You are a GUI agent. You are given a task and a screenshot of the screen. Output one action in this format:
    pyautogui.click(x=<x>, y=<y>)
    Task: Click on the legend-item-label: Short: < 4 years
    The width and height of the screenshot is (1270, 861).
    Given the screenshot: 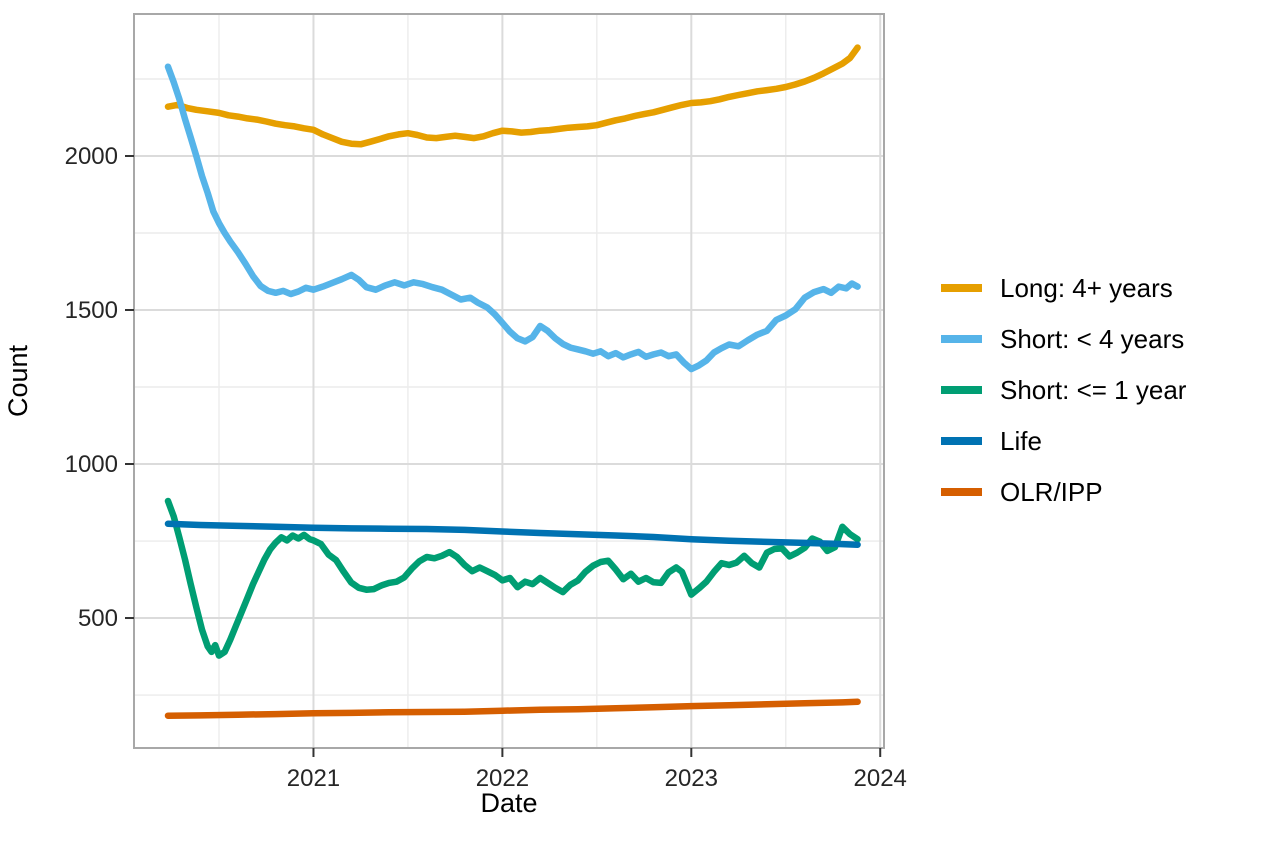 What is the action you would take?
    pyautogui.click(x=1092, y=339)
    